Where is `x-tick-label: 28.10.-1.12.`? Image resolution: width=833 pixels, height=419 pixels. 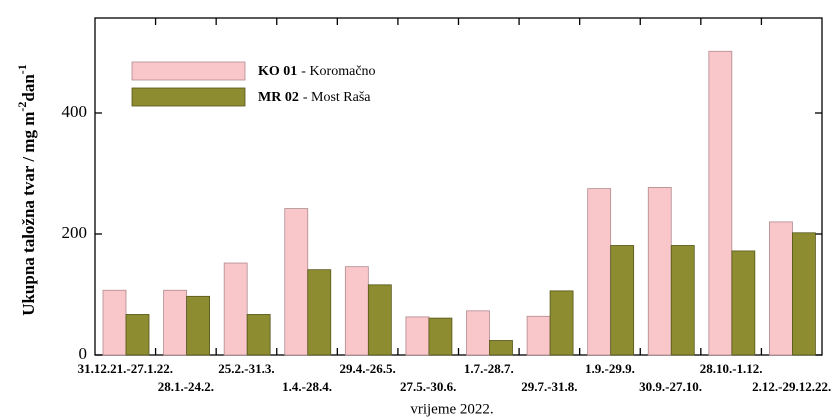 x-tick-label: 28.10.-1.12. is located at coordinates (731, 368).